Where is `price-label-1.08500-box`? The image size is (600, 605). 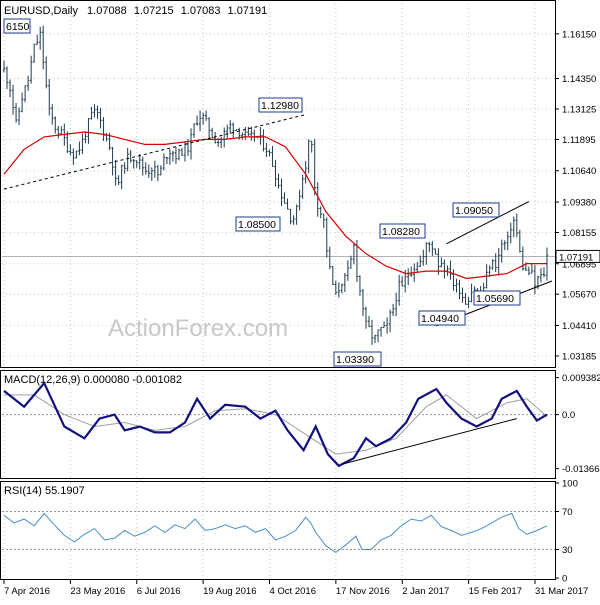 price-label-1.08500-box is located at coordinates (258, 224).